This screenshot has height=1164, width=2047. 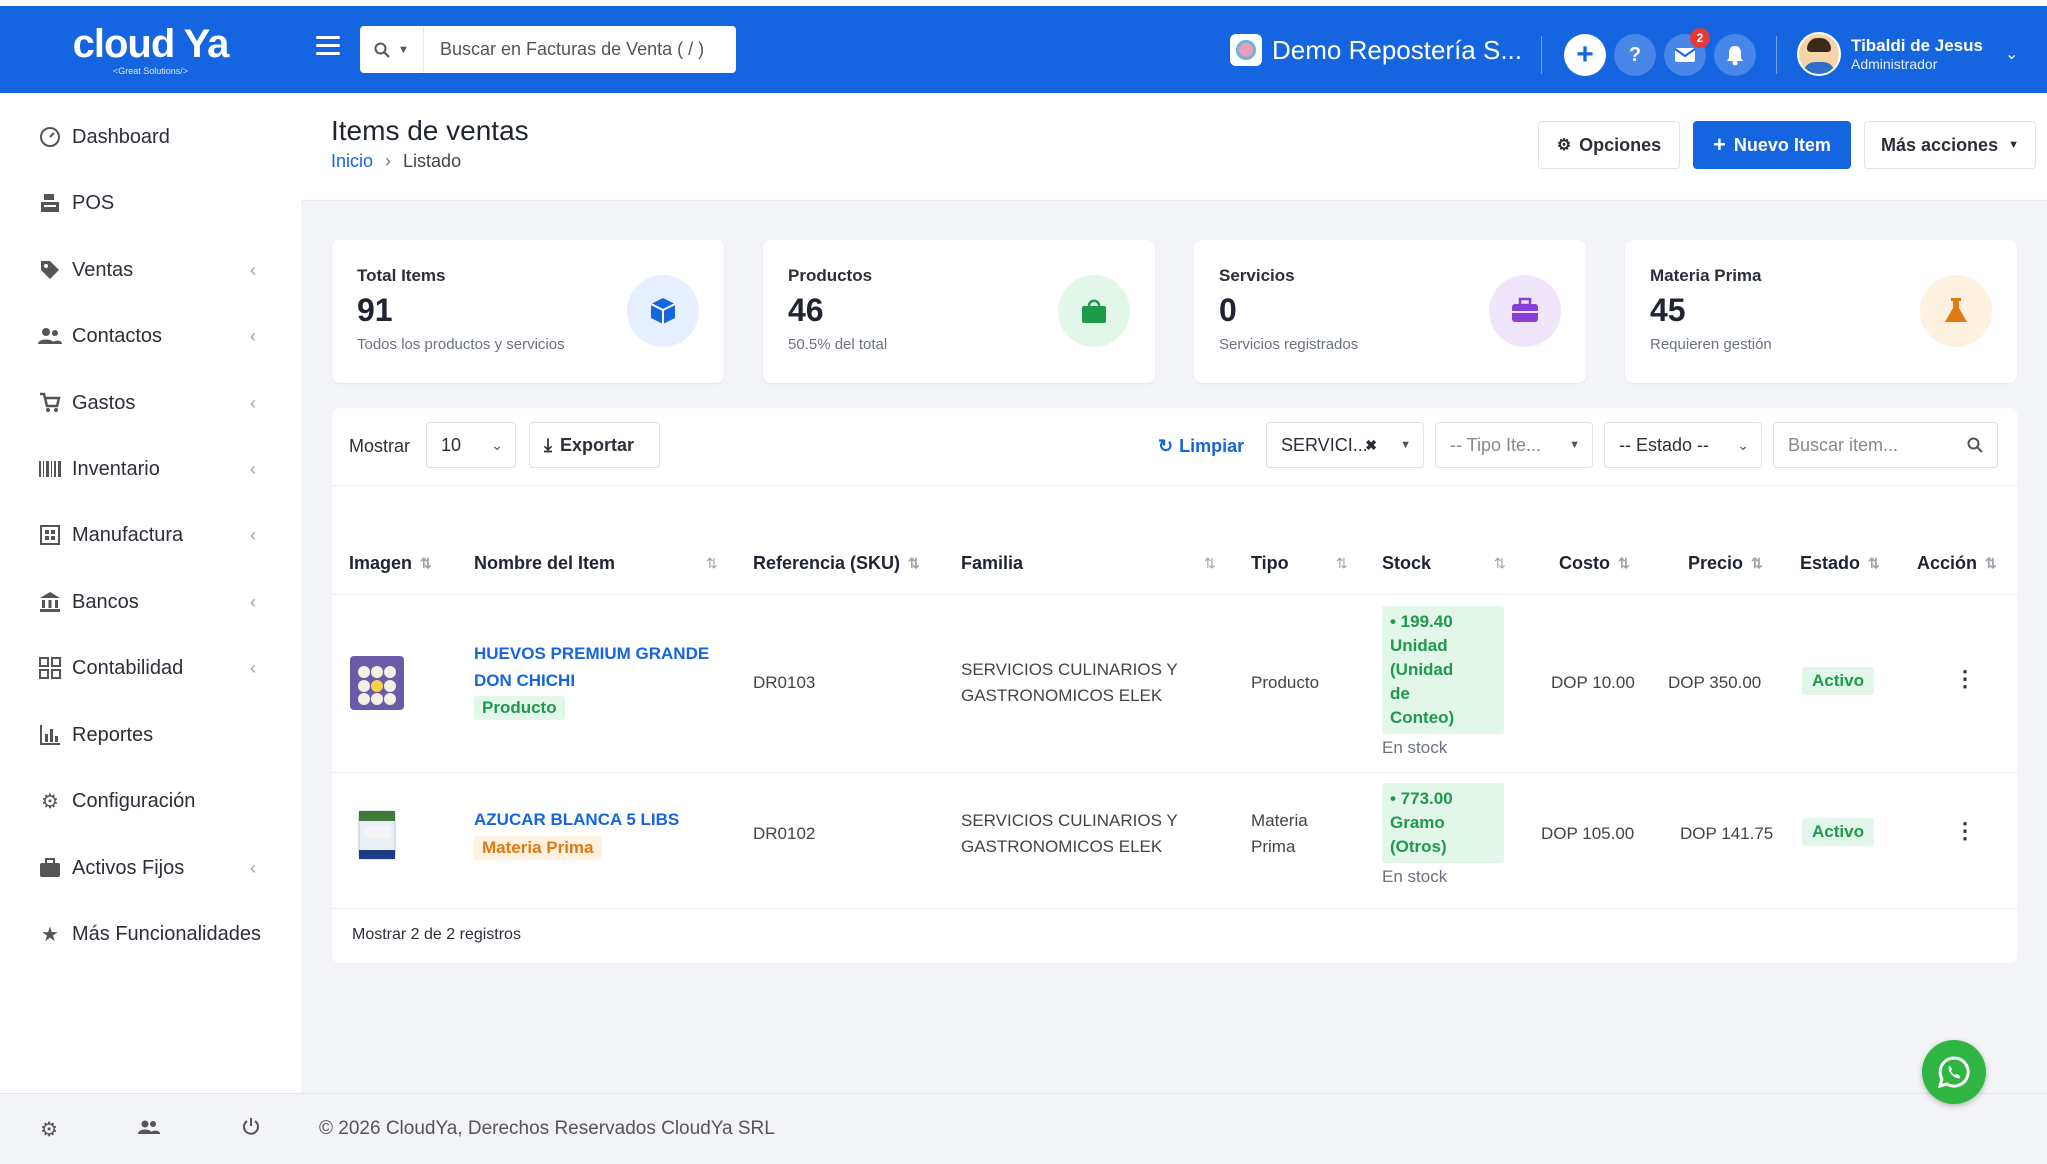 What do you see at coordinates (150, 602) in the screenshot?
I see `sidebar-item-bancos: Bancos ‹` at bounding box center [150, 602].